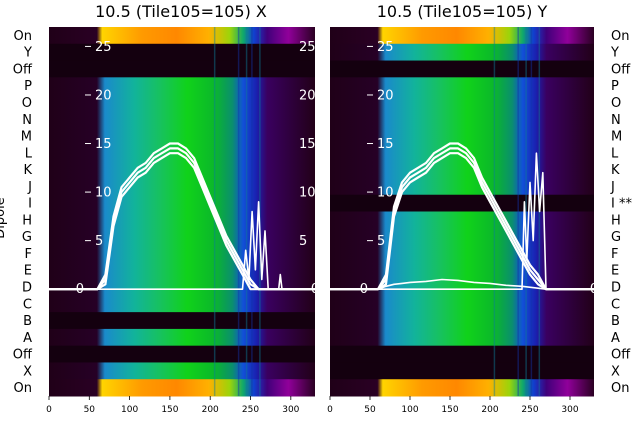 The height and width of the screenshot is (440, 640). What do you see at coordinates (103, 47) in the screenshot?
I see `overlay-y-tick-label: 25` at bounding box center [103, 47].